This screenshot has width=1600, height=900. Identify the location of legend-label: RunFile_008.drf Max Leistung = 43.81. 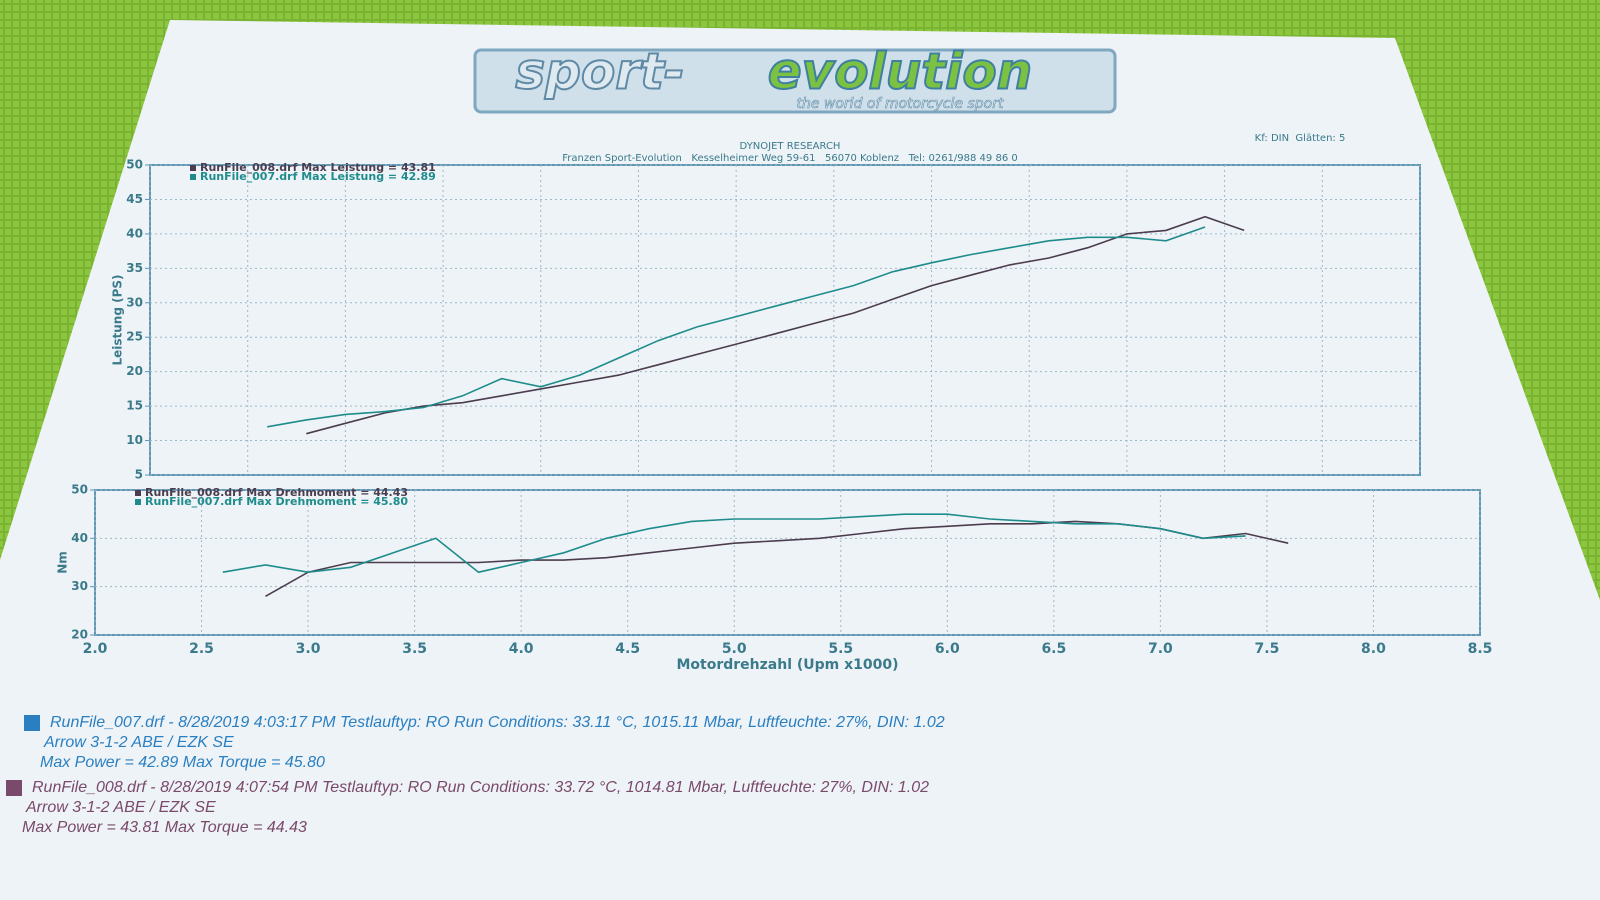
(318, 167).